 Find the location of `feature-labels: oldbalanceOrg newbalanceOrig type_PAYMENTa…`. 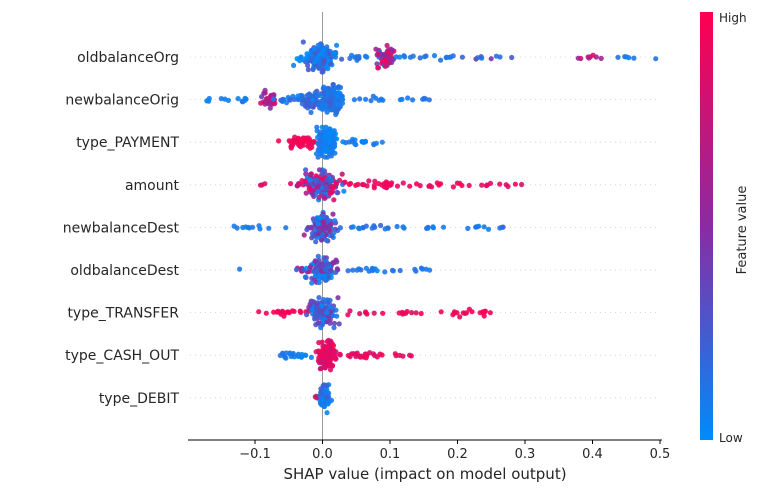

feature-labels: oldbalanceOrg newbalanceOrig type_PAYMENTa… is located at coordinates (121, 228).